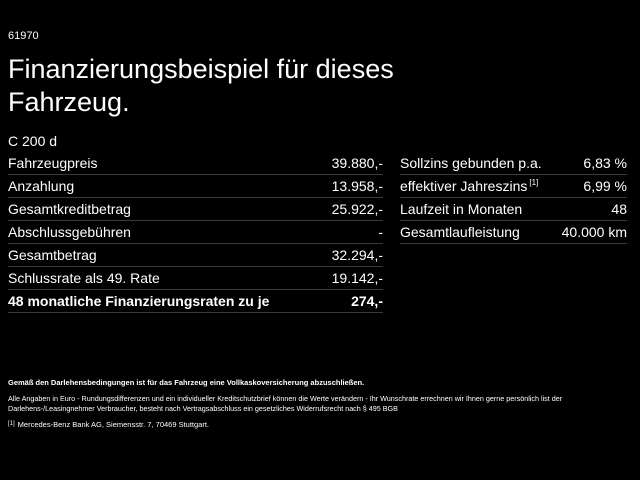 The height and width of the screenshot is (480, 640). I want to click on label-text: Schlussrate als 49. Rate, so click(84, 278).